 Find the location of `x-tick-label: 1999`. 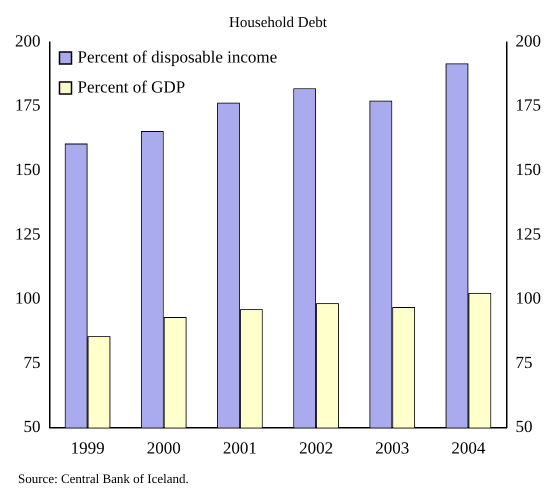

x-tick-label: 1999 is located at coordinates (87, 448).